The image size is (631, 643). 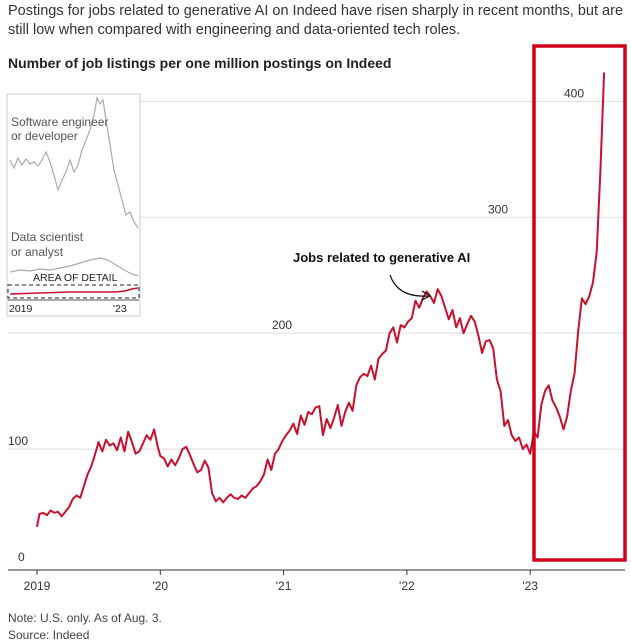 I want to click on inset-software-line, so click(x=74, y=162).